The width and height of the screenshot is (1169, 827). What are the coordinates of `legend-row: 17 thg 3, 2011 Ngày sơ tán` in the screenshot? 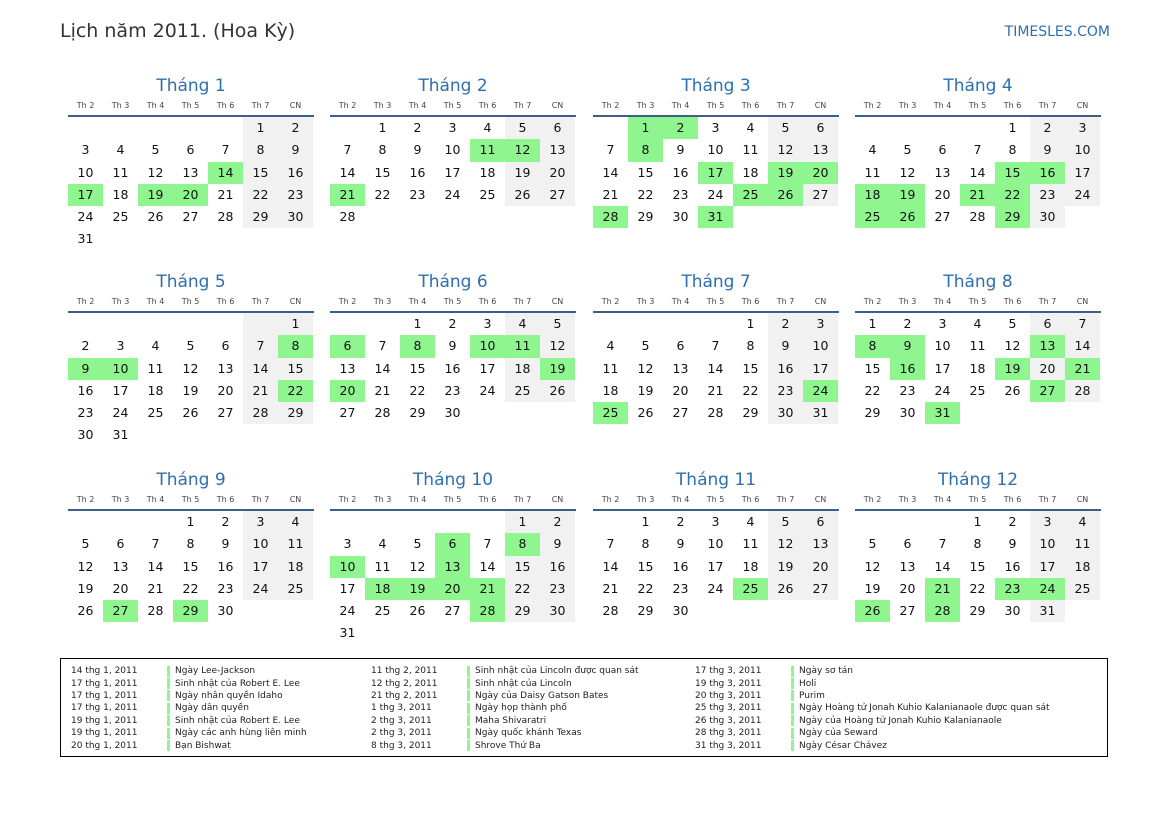 It's located at (867, 671).